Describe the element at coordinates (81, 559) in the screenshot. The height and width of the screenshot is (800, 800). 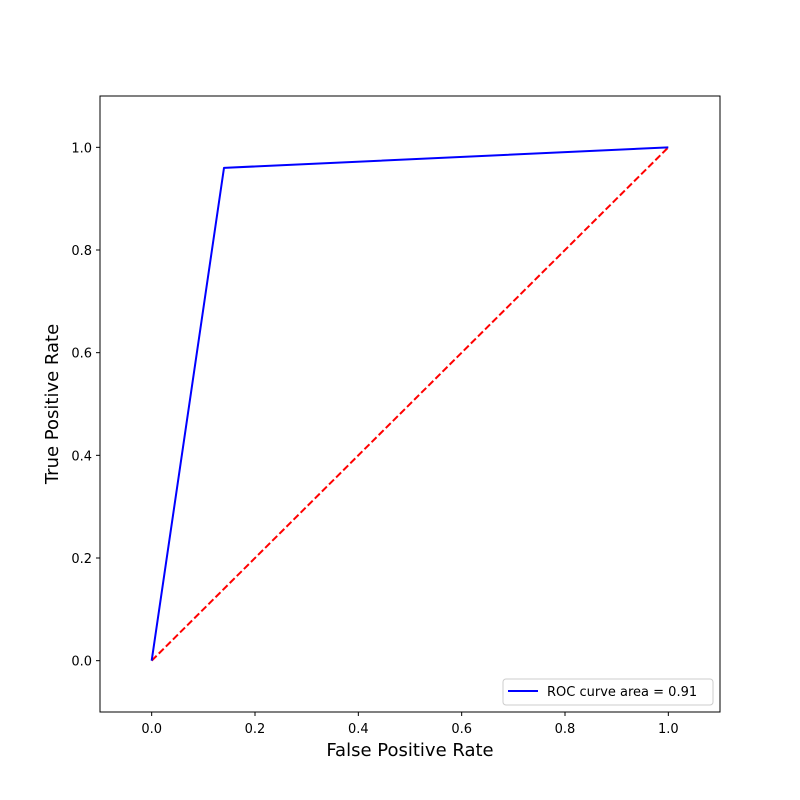
I see `y-tick-label: 0.2` at that location.